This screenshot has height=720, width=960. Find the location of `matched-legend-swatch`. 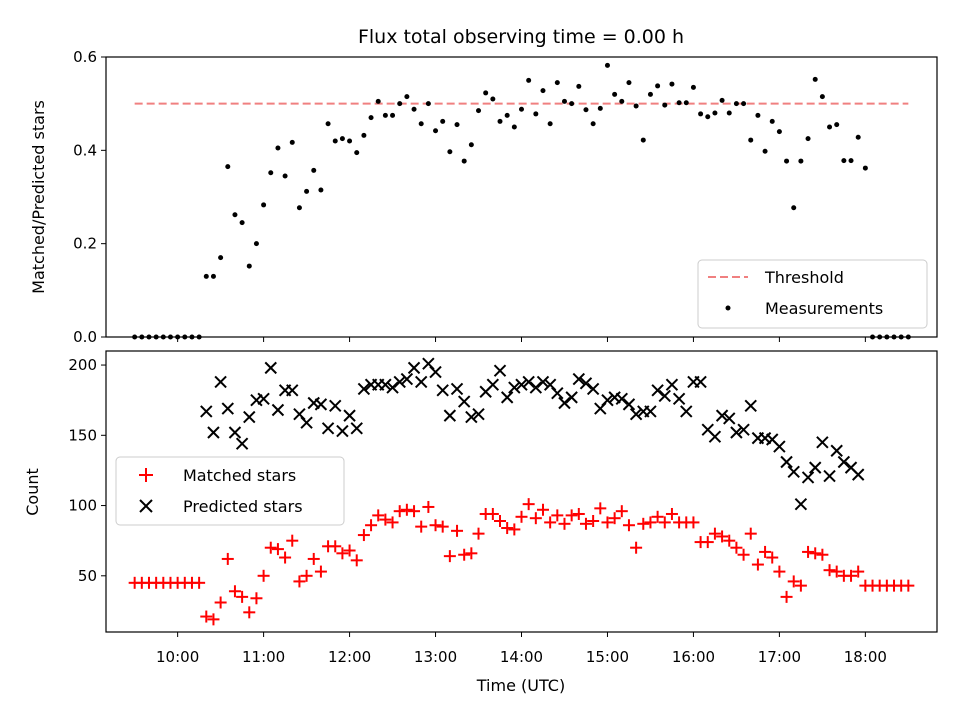

matched-legend-swatch is located at coordinates (146, 475).